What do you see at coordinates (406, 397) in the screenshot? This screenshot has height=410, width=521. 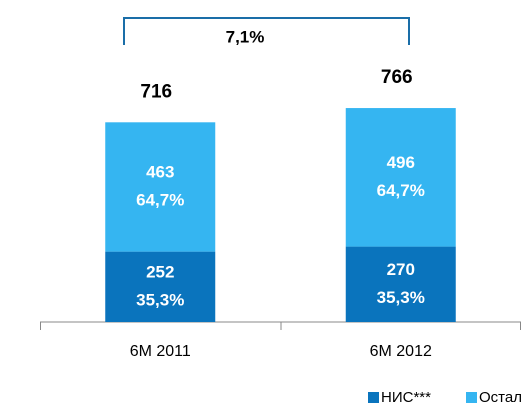 I see `legend-label: НИС***` at bounding box center [406, 397].